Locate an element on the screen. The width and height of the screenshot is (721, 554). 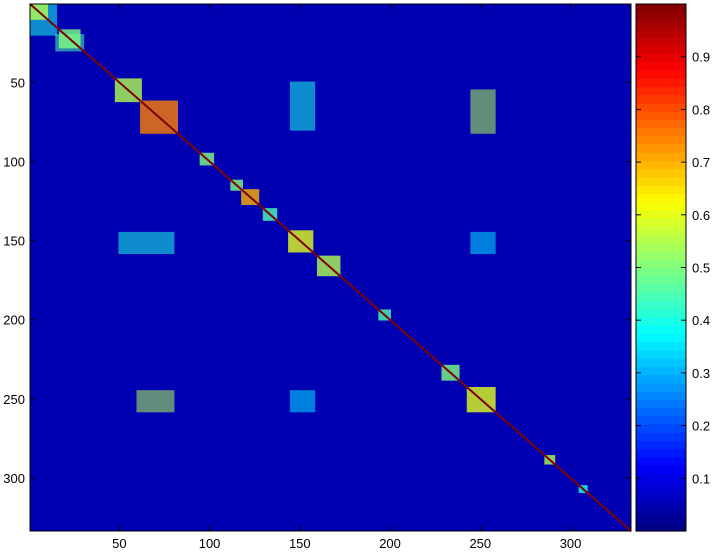
x-tick-label: 250 is located at coordinates (480, 543).